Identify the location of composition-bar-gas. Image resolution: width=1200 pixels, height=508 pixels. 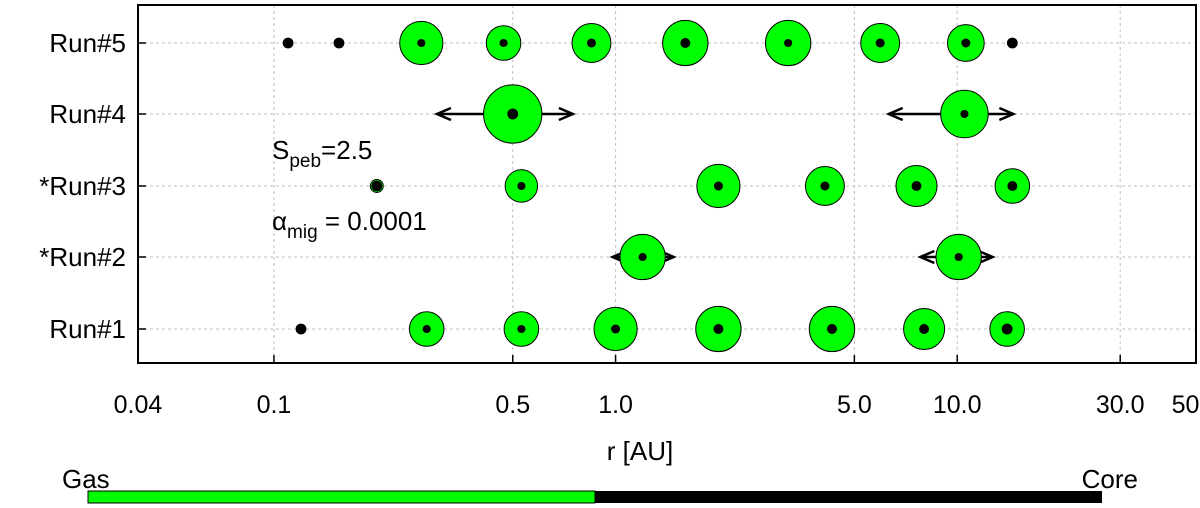
(341, 497).